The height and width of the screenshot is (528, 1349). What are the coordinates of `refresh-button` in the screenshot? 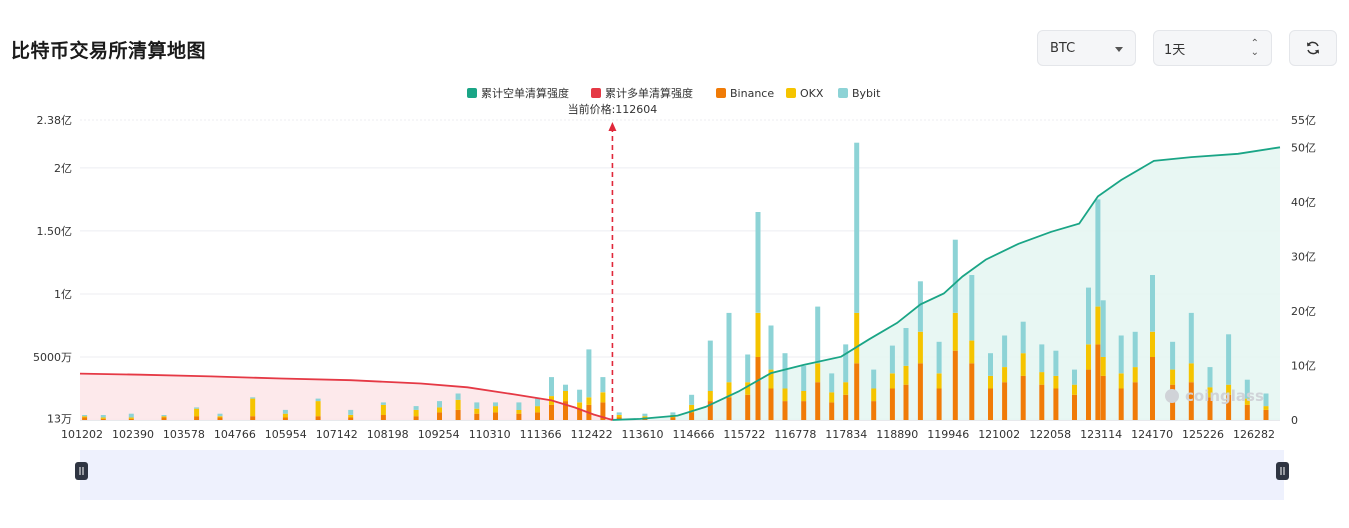 It's located at (1313, 48).